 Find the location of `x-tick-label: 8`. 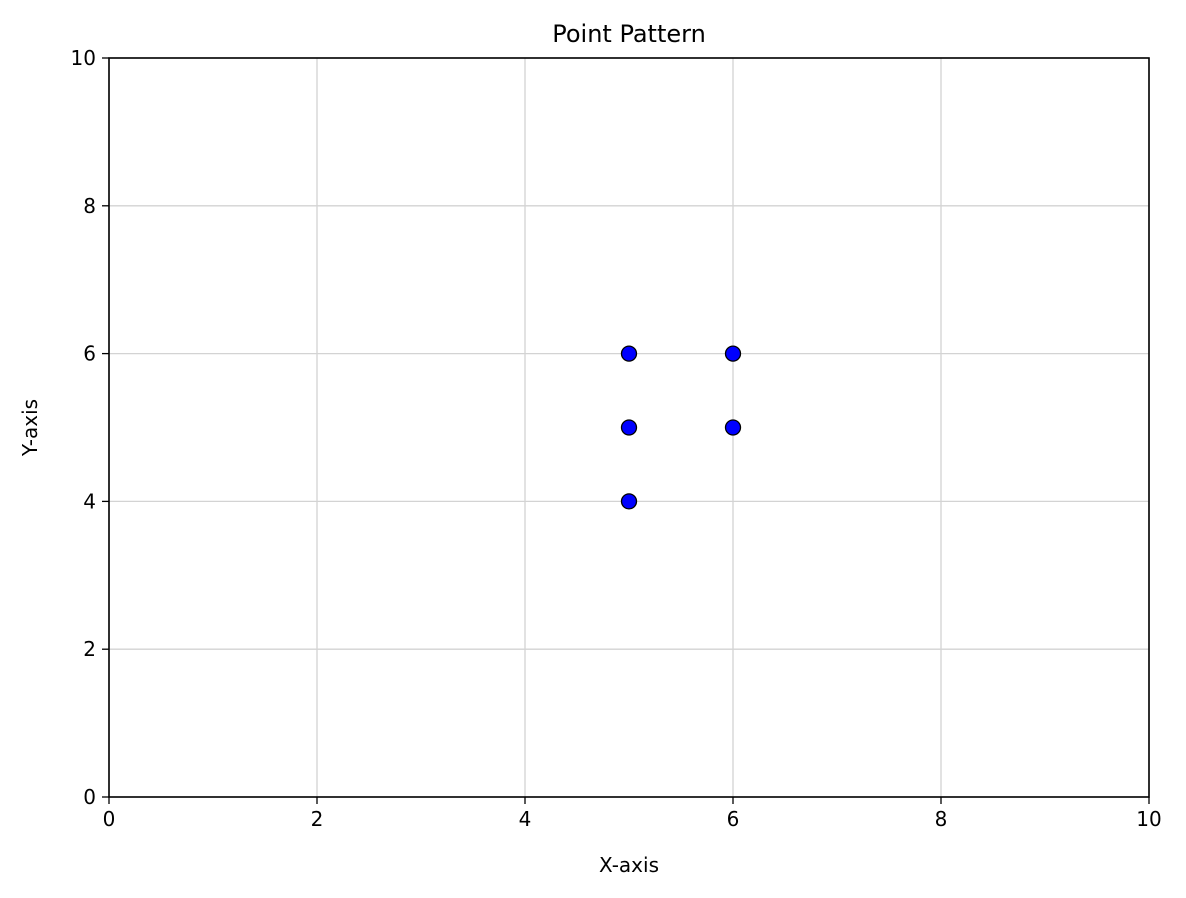

x-tick-label: 8 is located at coordinates (941, 819).